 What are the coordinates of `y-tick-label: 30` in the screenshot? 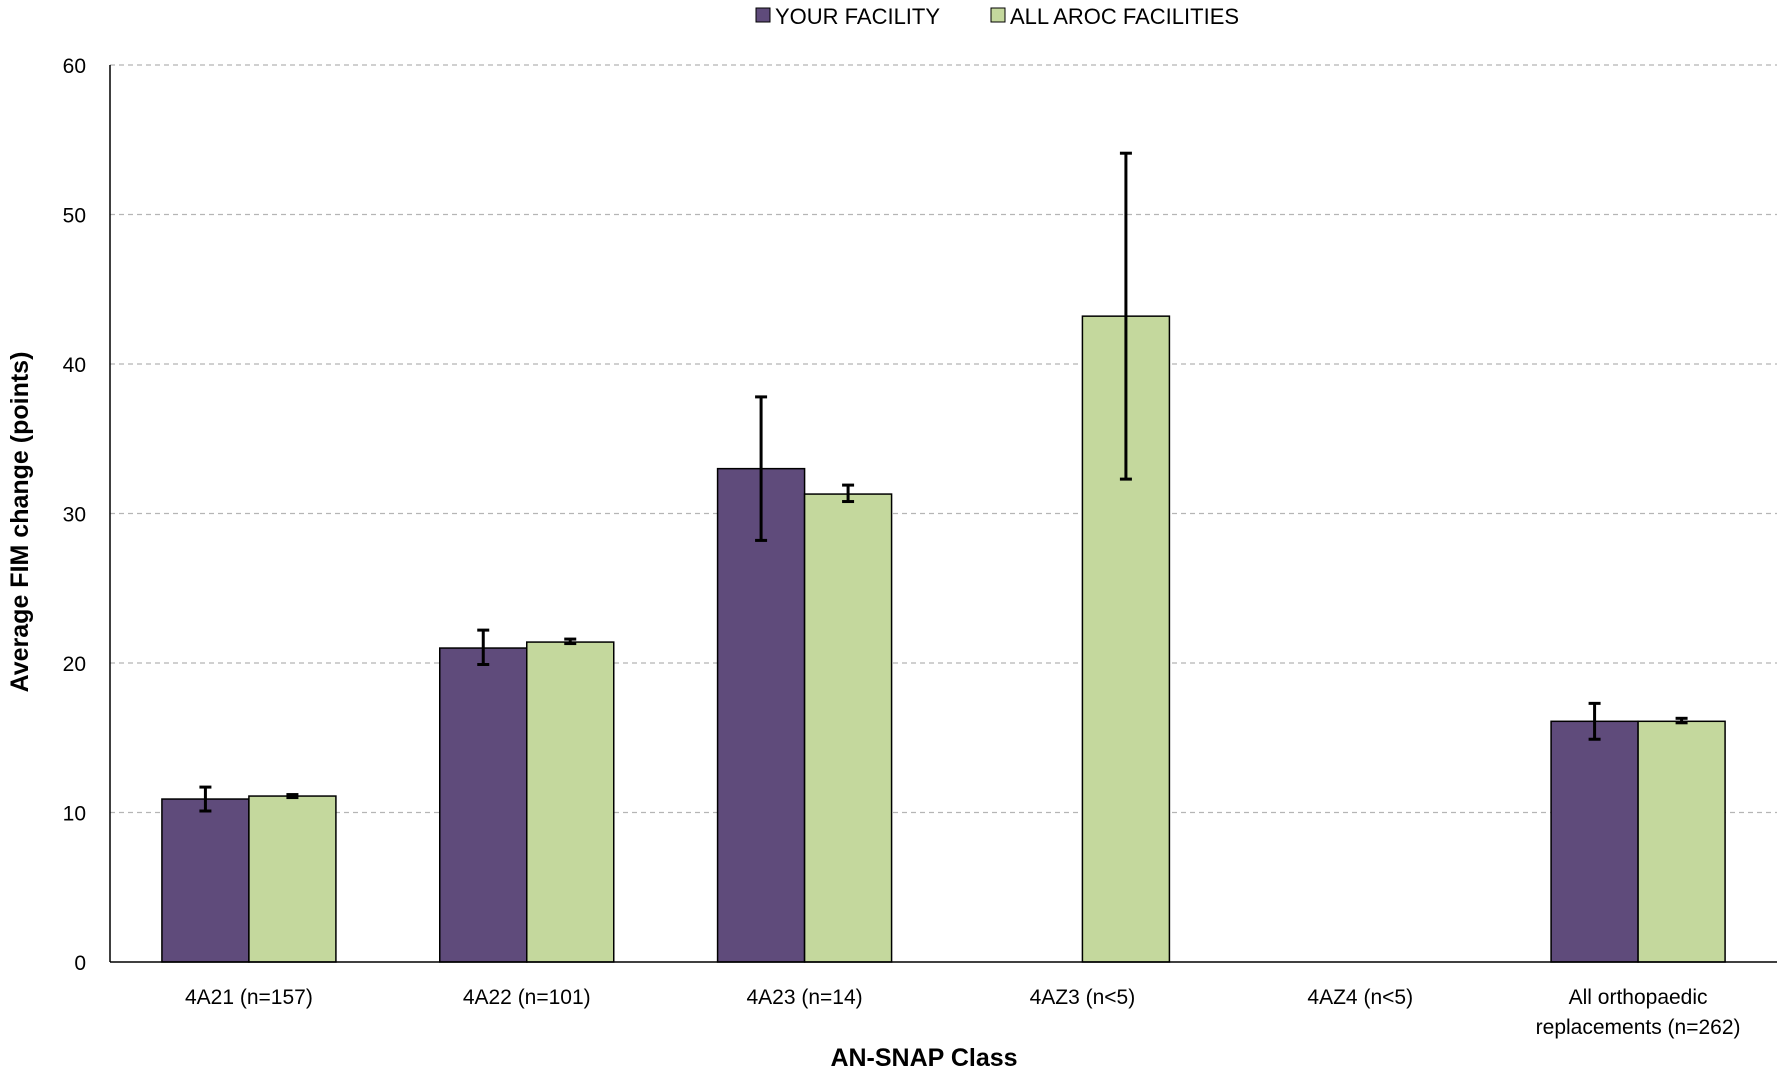 It's located at (74, 515).